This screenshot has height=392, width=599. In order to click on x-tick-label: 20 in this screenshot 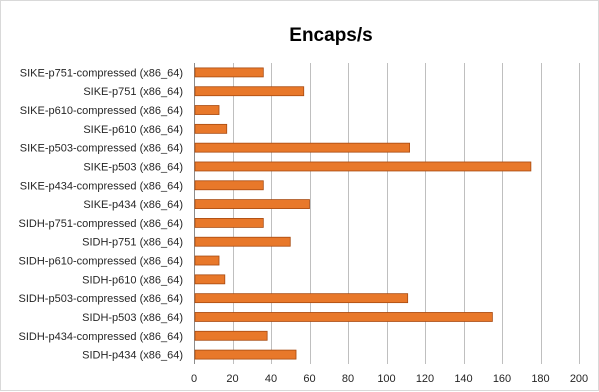, I will do `click(232, 379)`.